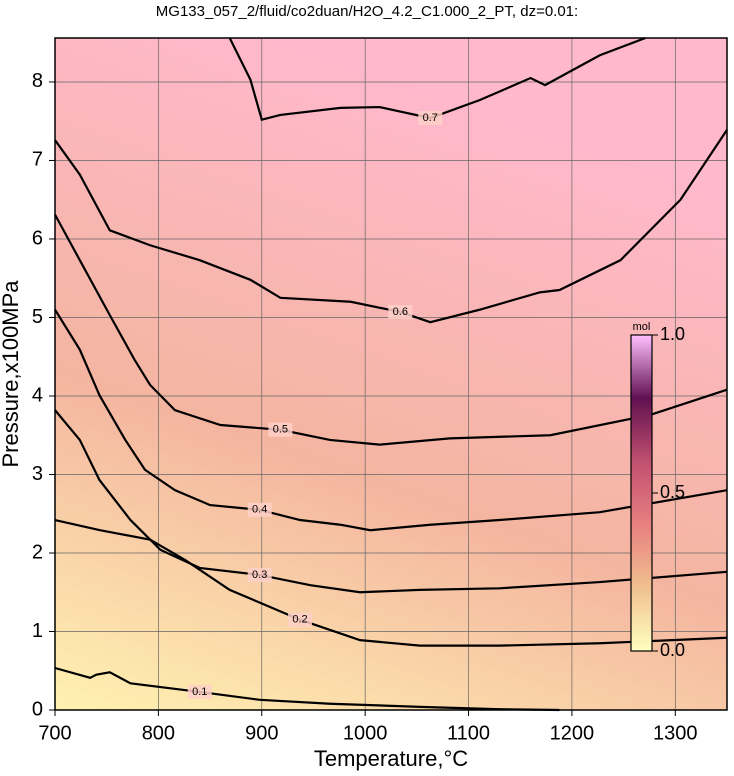 Image resolution: width=734 pixels, height=776 pixels. Describe the element at coordinates (672, 492) in the screenshot. I see `colorbar-tick-label: 0.5` at that location.